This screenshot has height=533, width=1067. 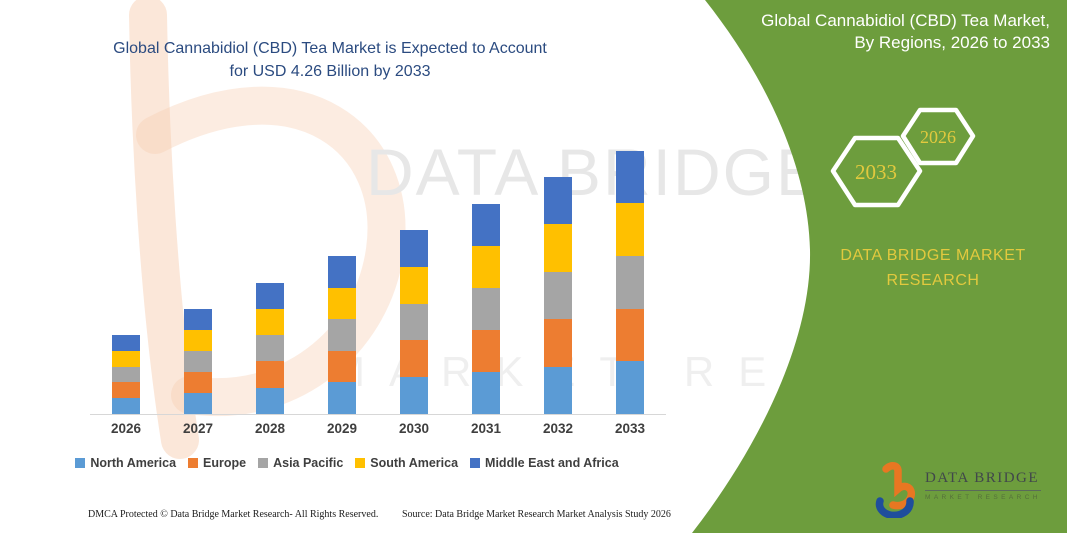 What do you see at coordinates (198, 403) in the screenshot?
I see `bar-segment-2027-north-america` at bounding box center [198, 403].